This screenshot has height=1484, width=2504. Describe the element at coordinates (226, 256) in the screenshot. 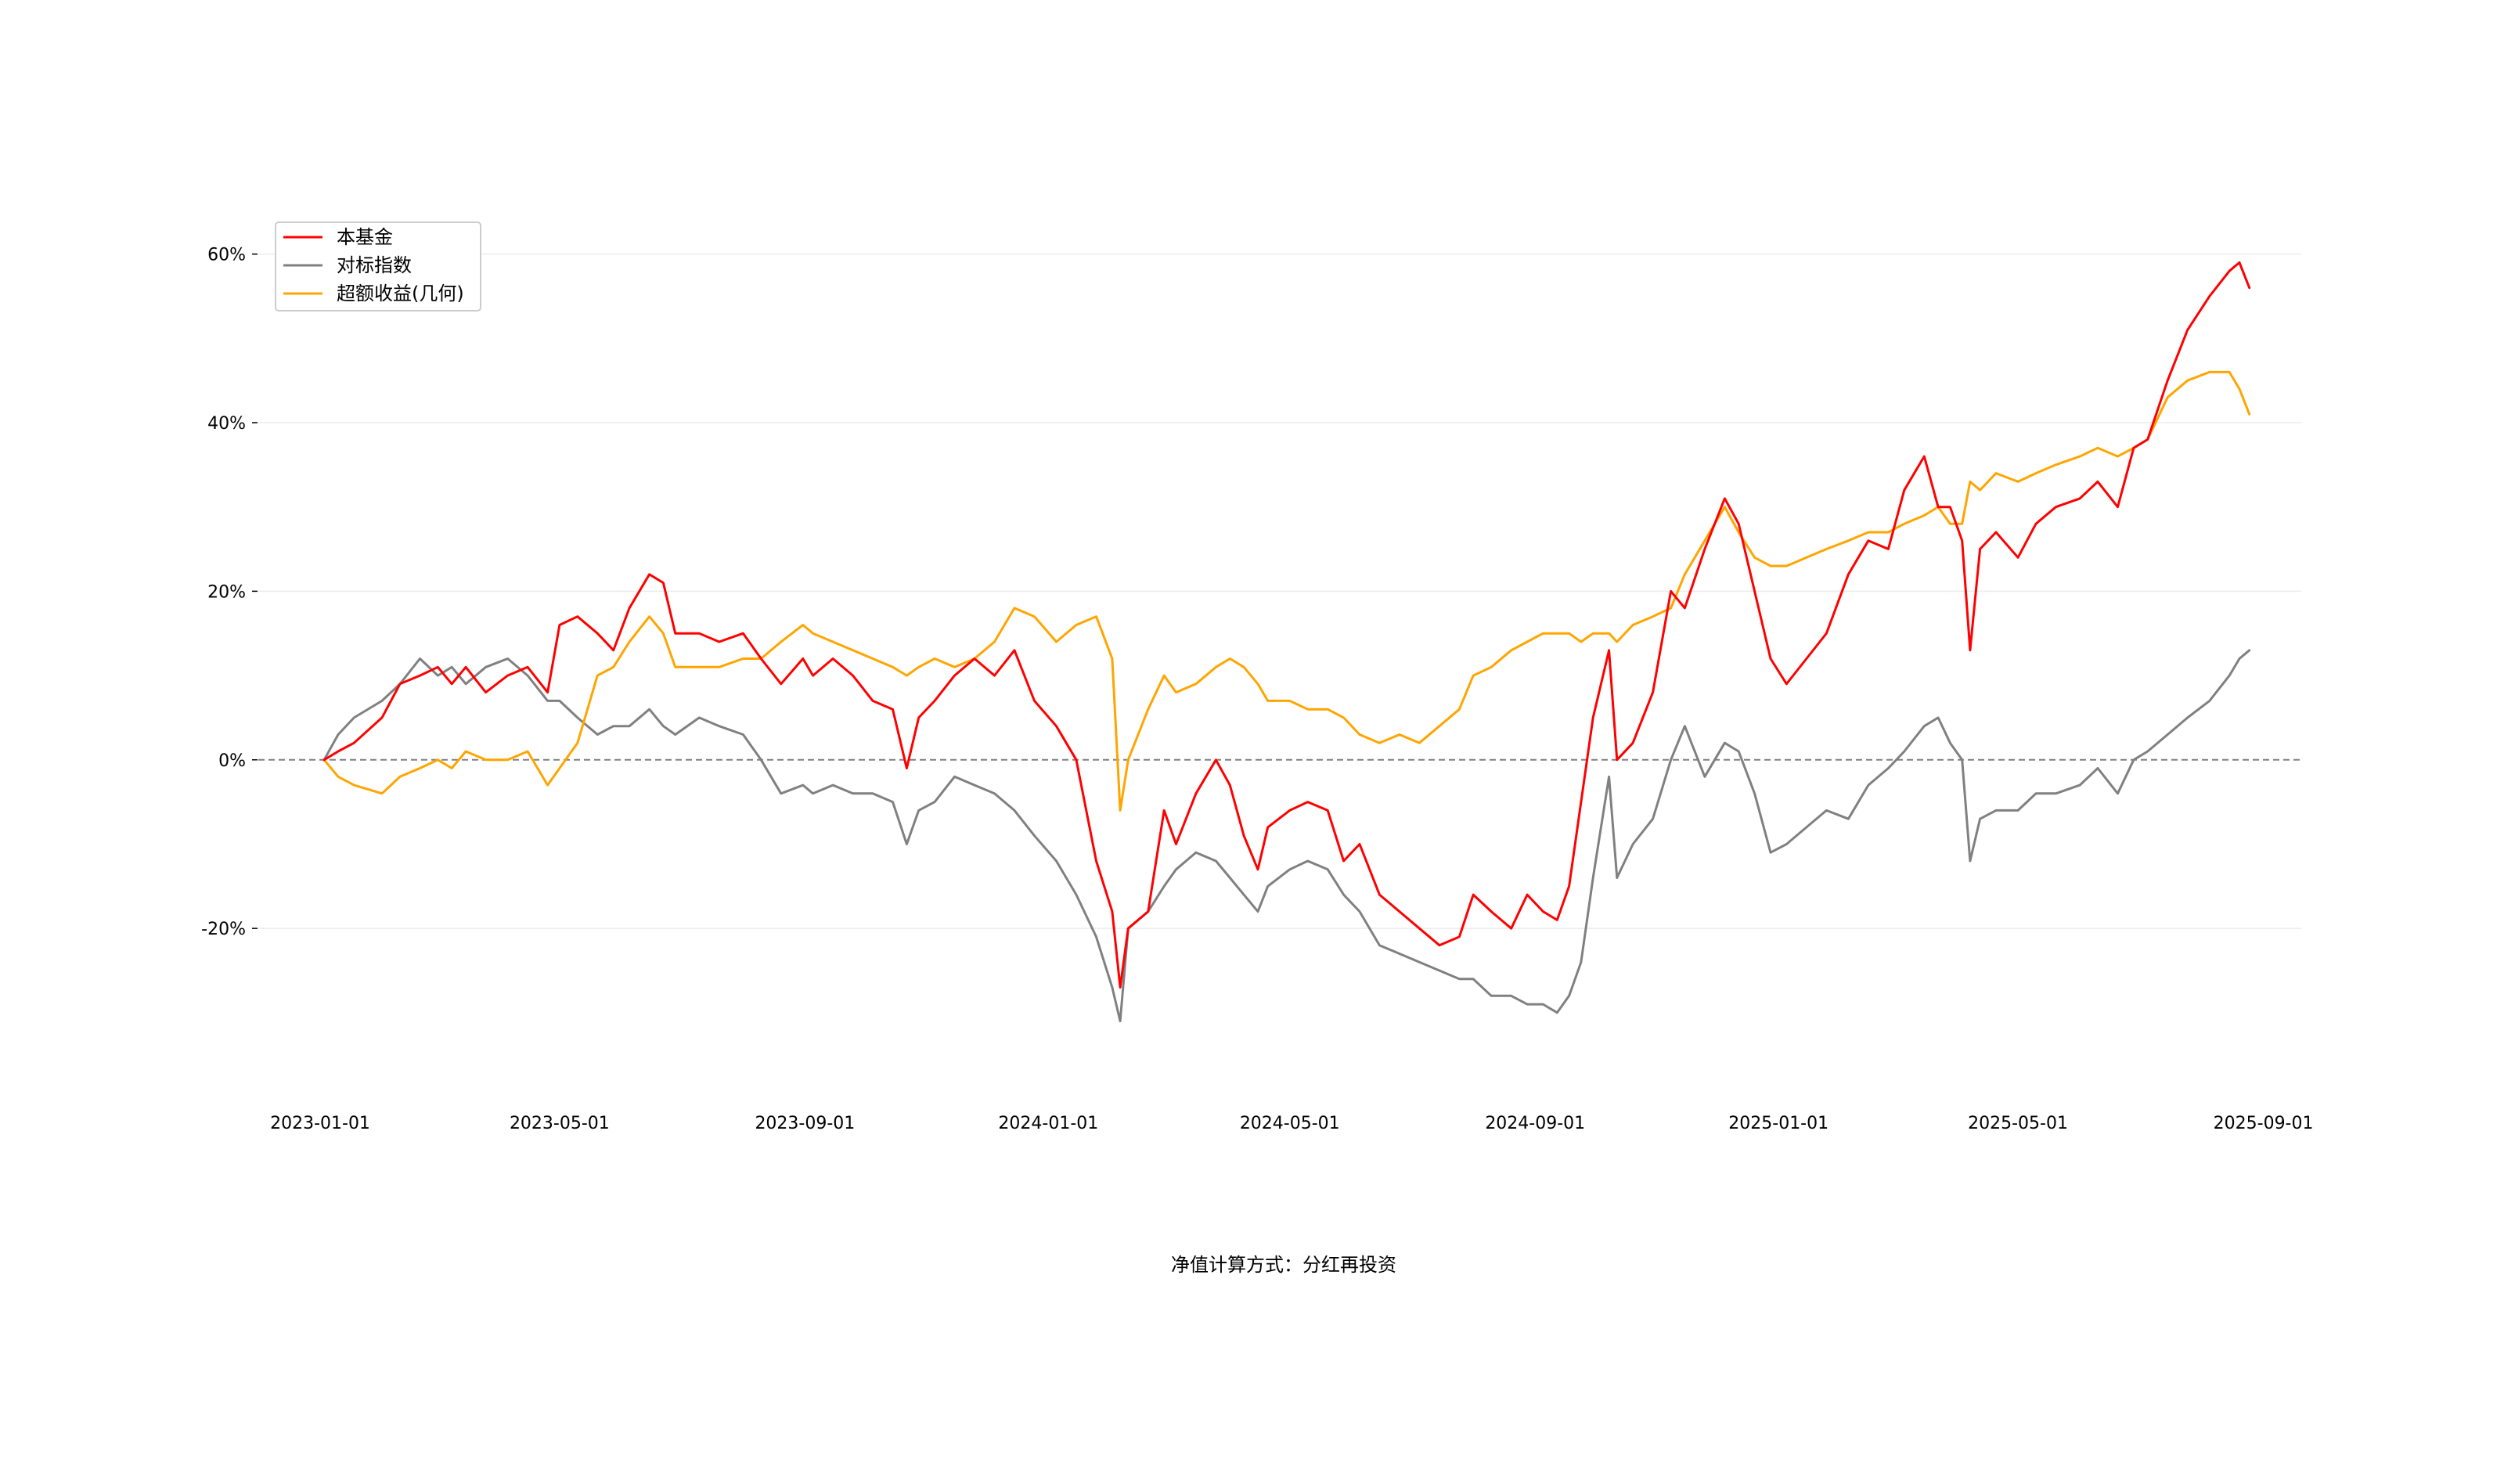

I see `y-tick-label: 60%` at that location.